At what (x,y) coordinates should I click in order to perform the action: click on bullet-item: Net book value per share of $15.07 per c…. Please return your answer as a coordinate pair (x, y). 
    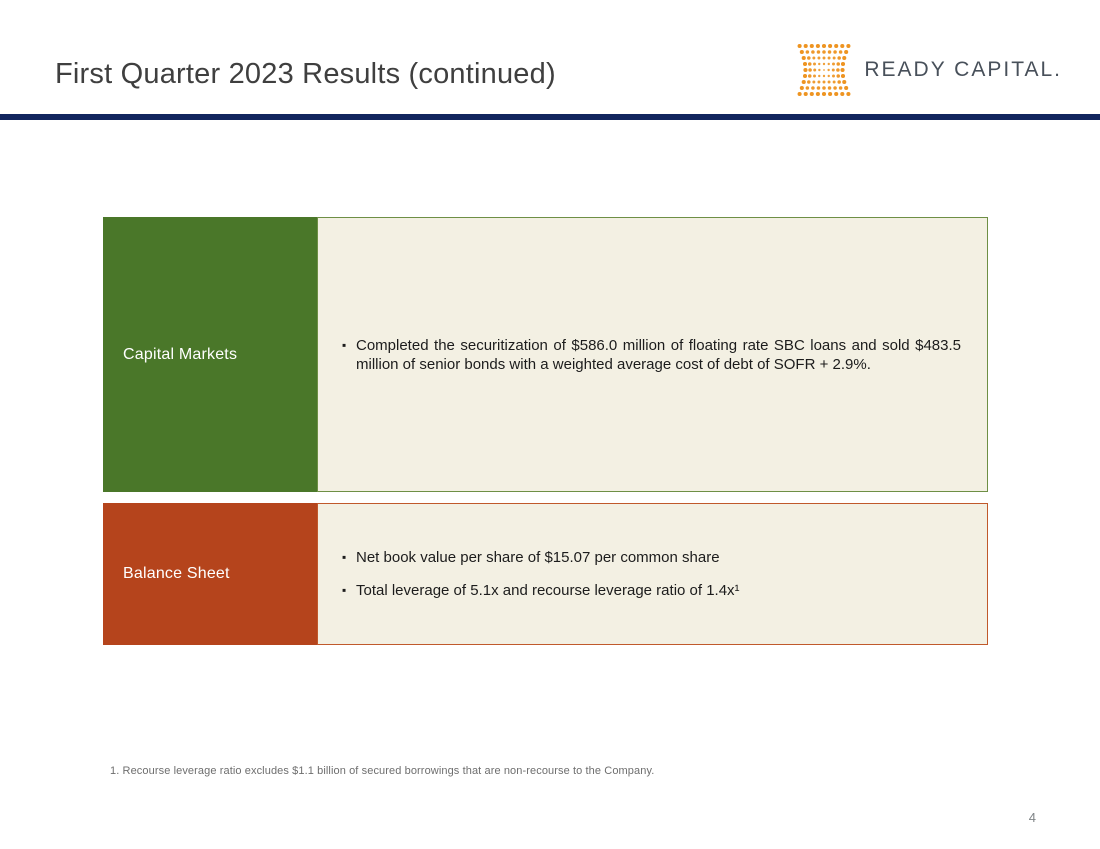
    Looking at the image, I should click on (639, 557).